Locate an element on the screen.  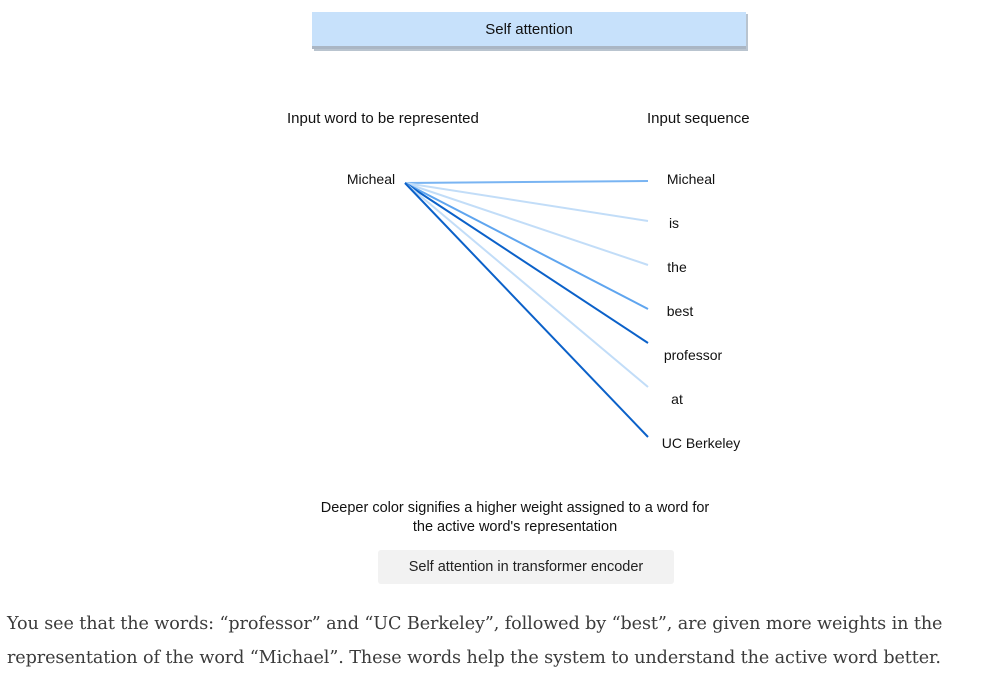
sequence-word-3: best is located at coordinates (680, 311).